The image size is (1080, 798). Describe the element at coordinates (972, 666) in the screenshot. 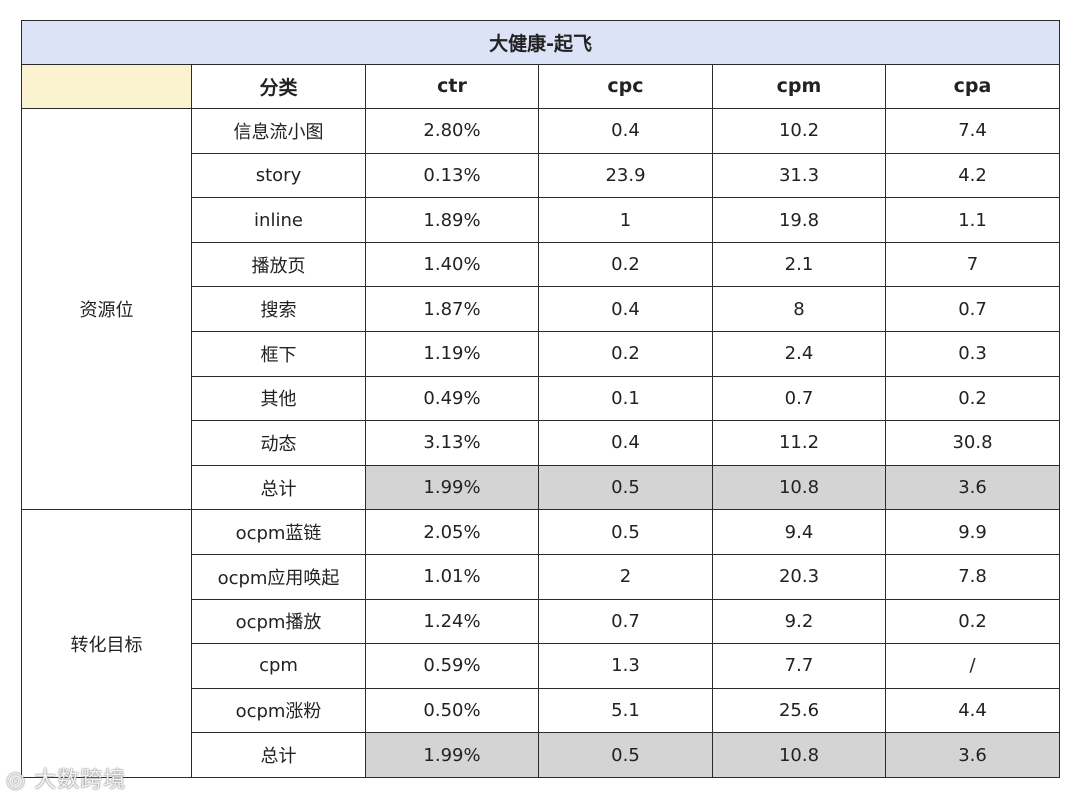

I see `cpa-cell: /` at that location.